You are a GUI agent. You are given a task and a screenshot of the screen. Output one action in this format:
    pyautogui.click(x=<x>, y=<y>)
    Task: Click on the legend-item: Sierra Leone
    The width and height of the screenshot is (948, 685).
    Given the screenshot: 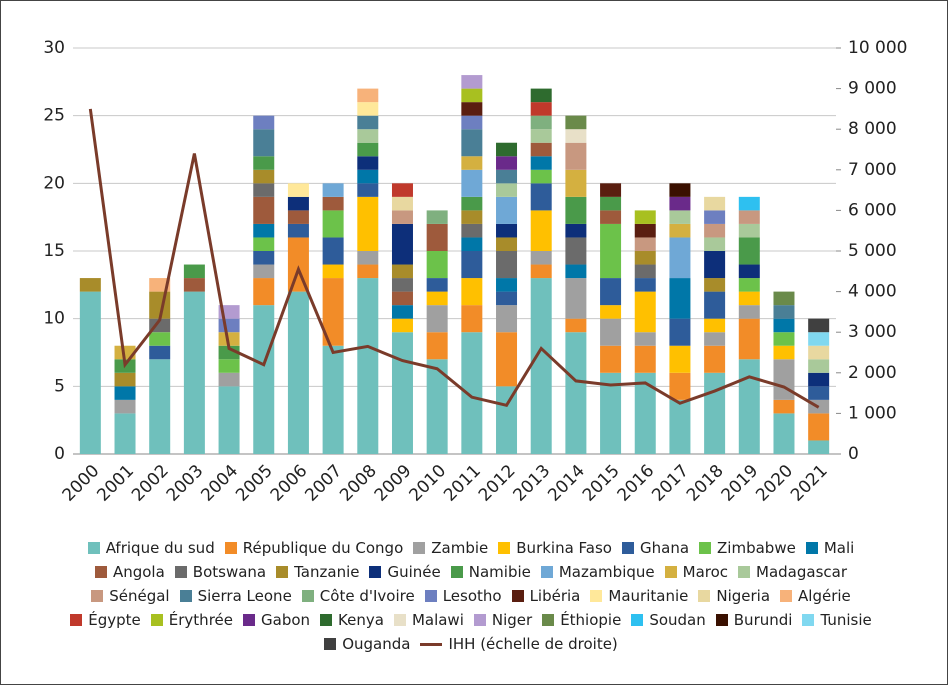 What is the action you would take?
    pyautogui.click(x=235, y=596)
    